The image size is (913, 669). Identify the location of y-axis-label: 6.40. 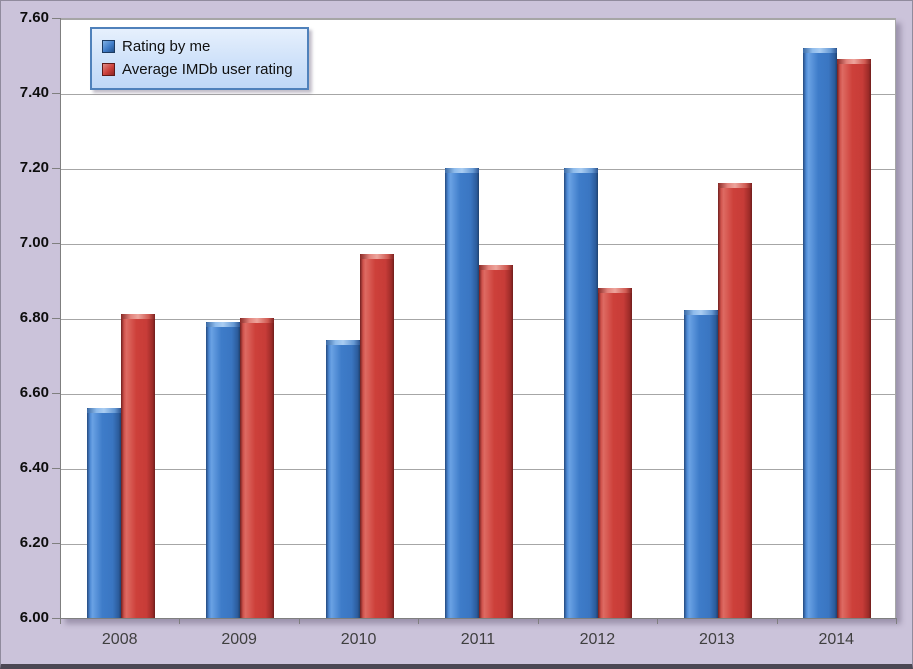
(34, 467).